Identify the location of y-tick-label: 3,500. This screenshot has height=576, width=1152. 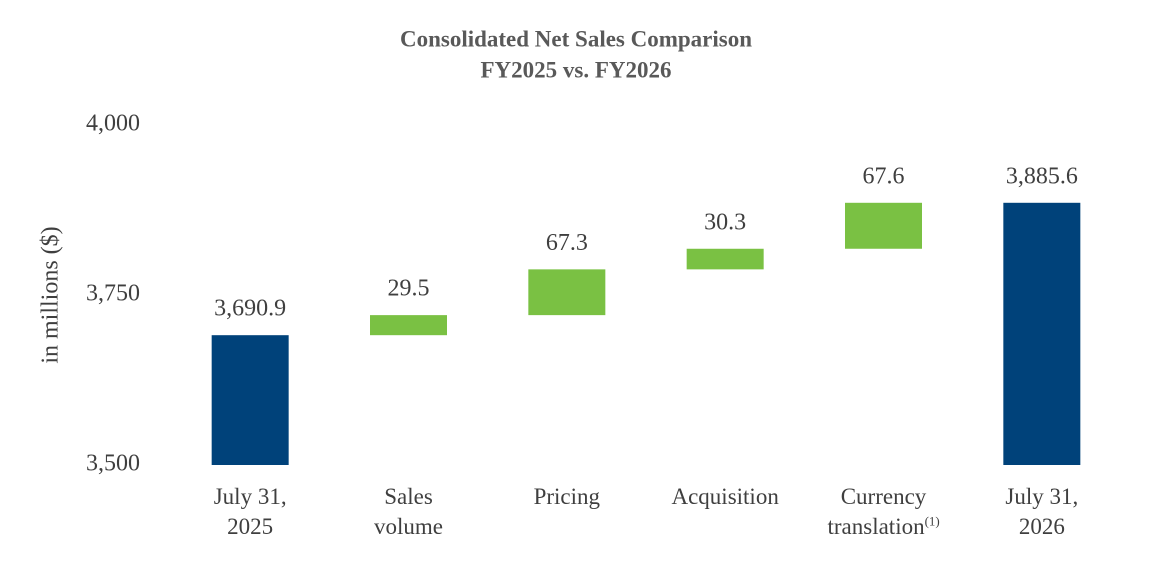
(113, 464).